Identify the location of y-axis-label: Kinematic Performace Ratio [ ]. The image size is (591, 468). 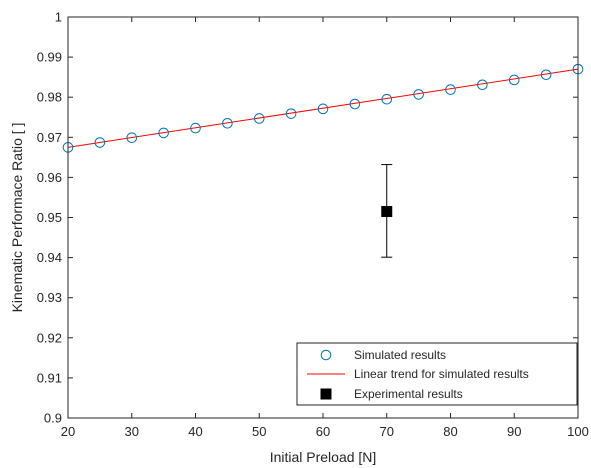
(17, 218).